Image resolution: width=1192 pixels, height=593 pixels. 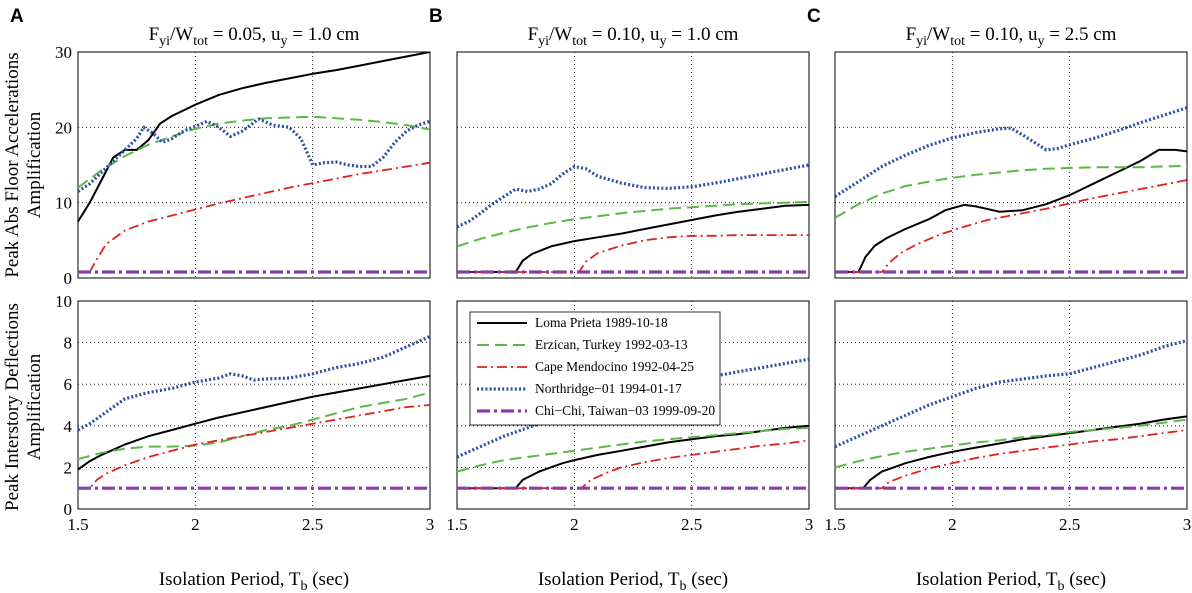 What do you see at coordinates (633, 581) in the screenshot?
I see `bottom-panel-b-xlabel: Isolation Period, Tb (sec)` at bounding box center [633, 581].